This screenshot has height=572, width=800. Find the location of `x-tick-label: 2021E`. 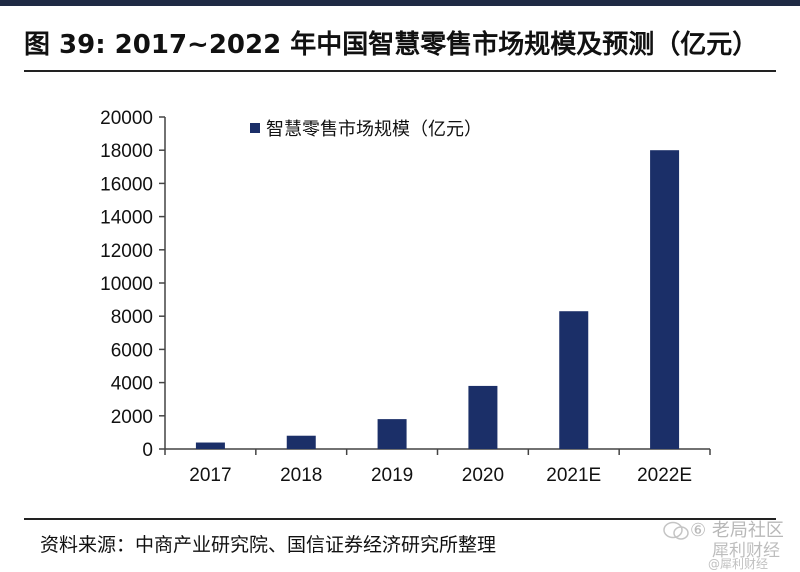

x-tick-label: 2021E is located at coordinates (573, 475).